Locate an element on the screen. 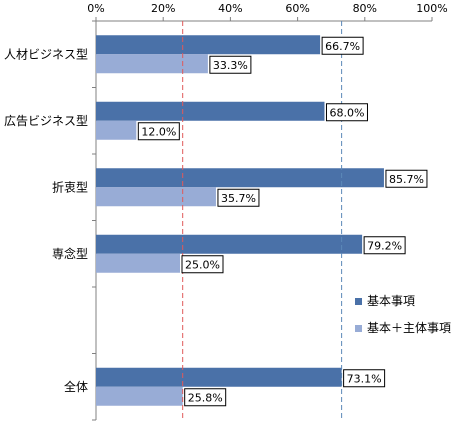  data-label: 79.2% is located at coordinates (384, 245).